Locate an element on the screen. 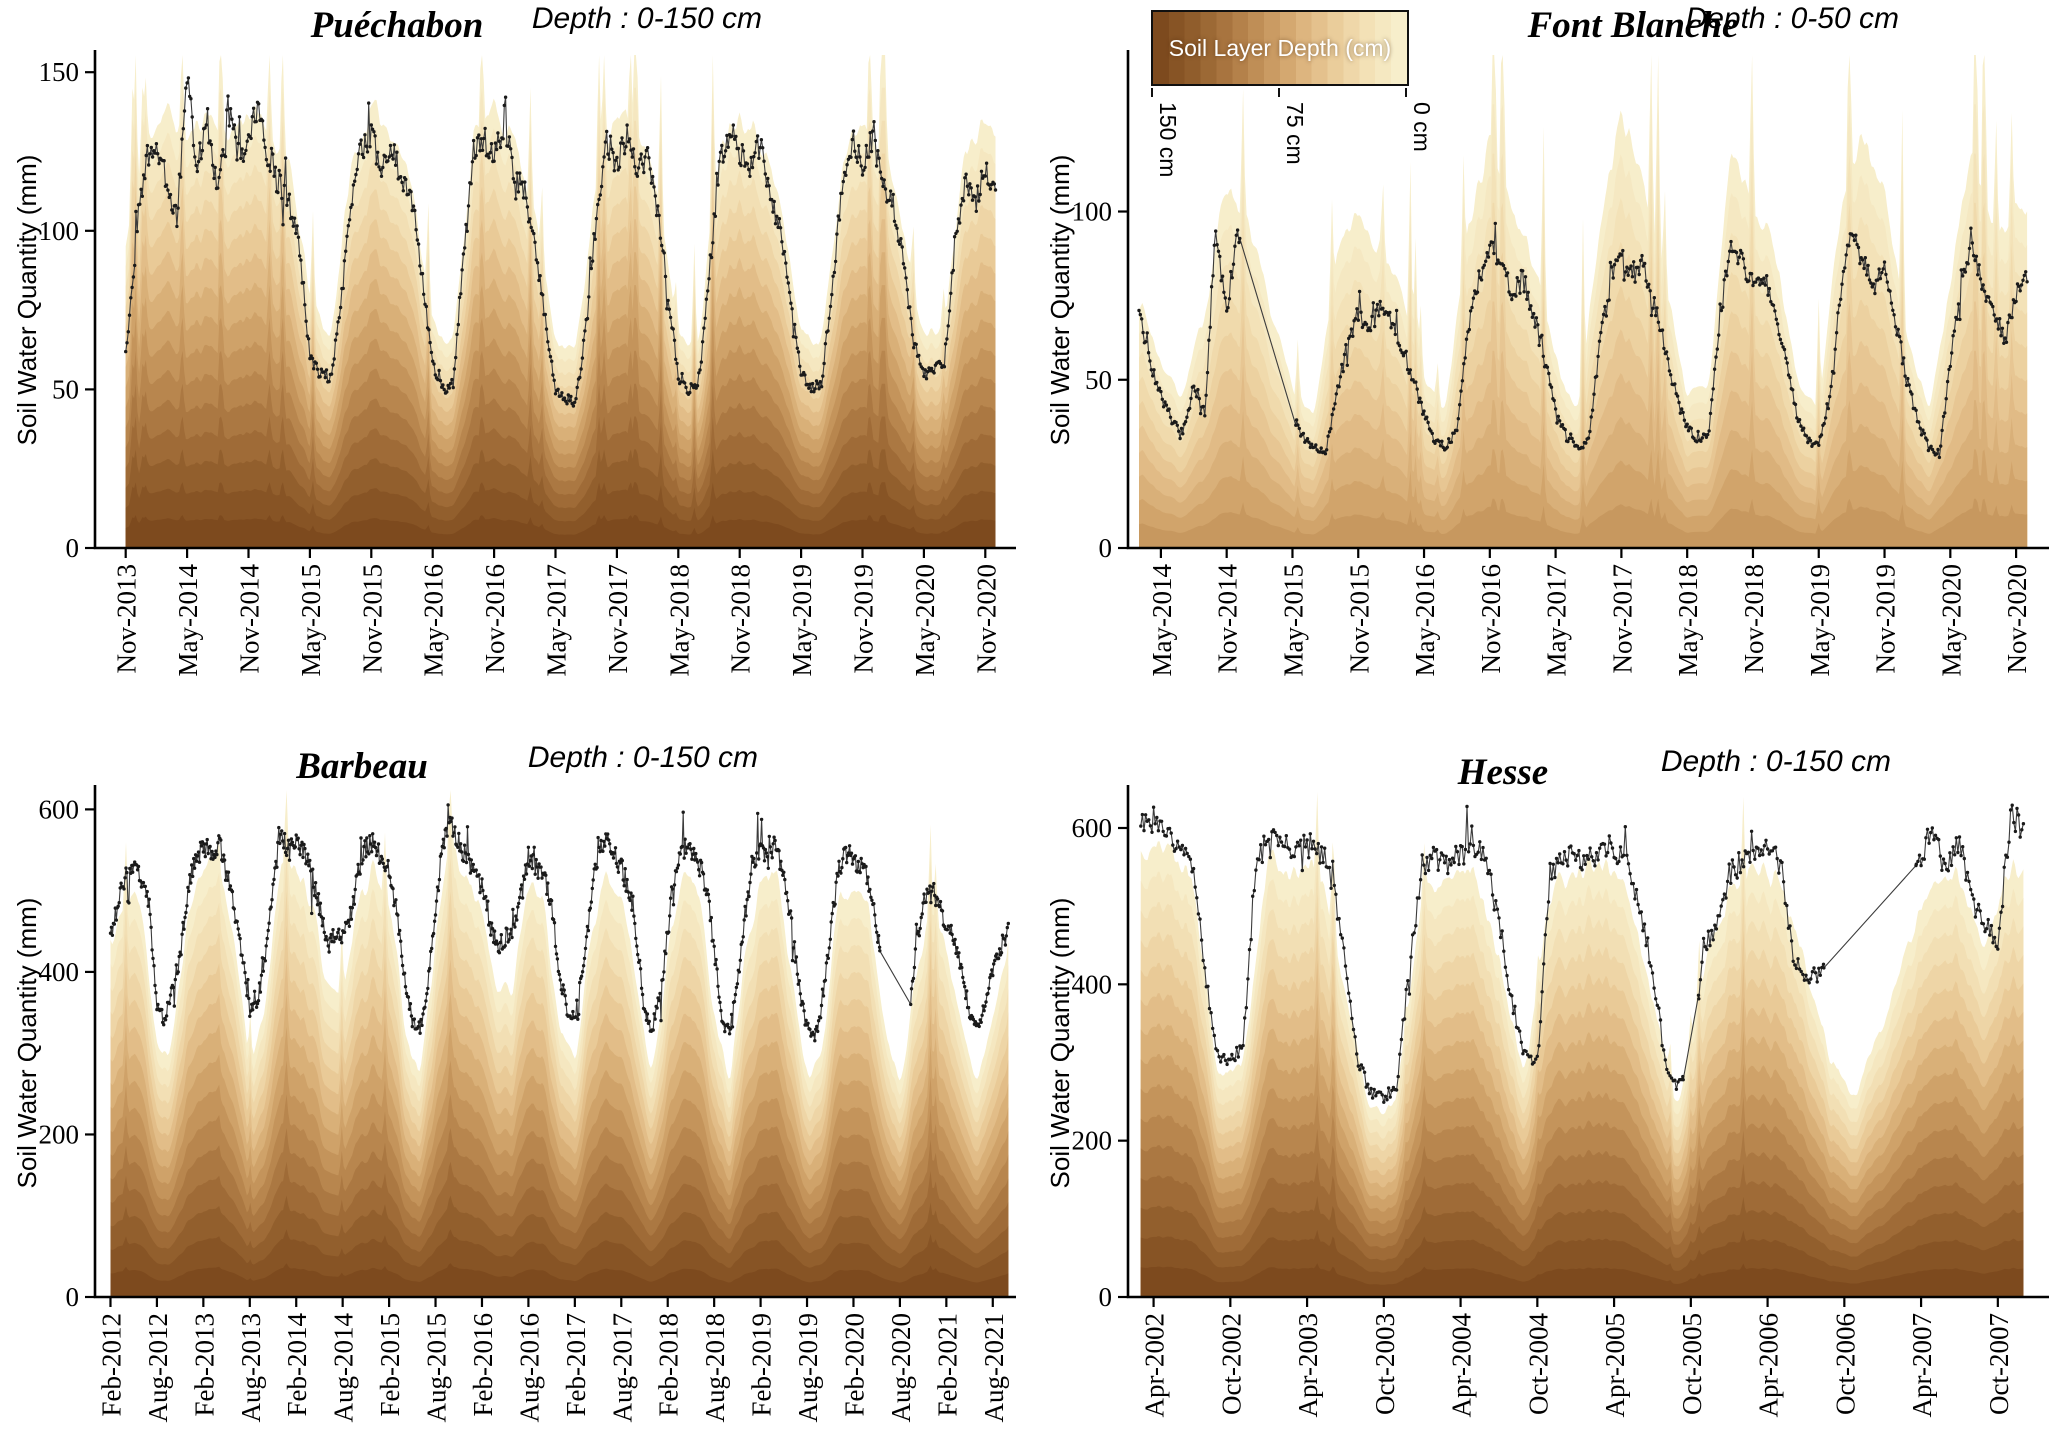 This screenshot has height=1437, width=2067. svg-text: Aug-2018 is located at coordinates (715, 1368).